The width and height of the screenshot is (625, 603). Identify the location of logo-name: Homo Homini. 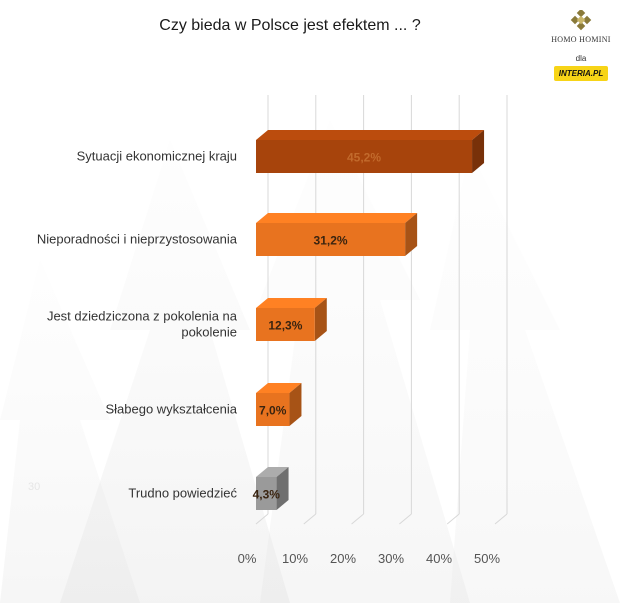
(581, 39).